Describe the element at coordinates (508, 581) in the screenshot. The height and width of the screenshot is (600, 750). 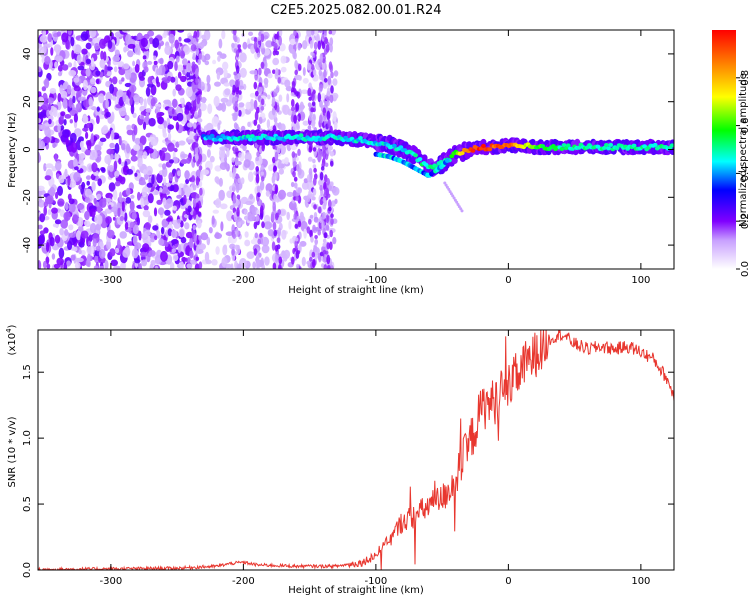
I see `x-tick-label: 0` at that location.